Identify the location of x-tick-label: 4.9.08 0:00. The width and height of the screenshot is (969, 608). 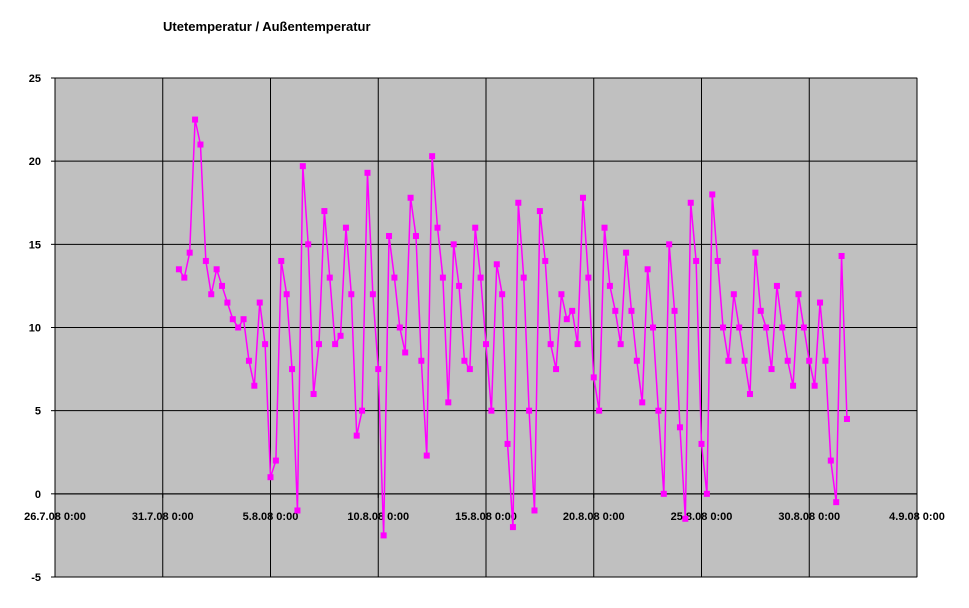
(917, 517).